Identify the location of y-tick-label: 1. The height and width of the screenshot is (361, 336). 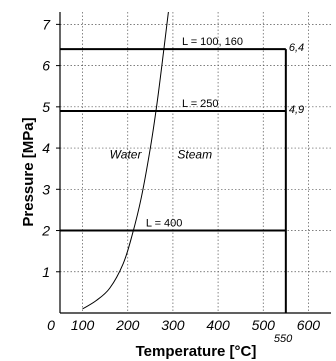
(46, 272).